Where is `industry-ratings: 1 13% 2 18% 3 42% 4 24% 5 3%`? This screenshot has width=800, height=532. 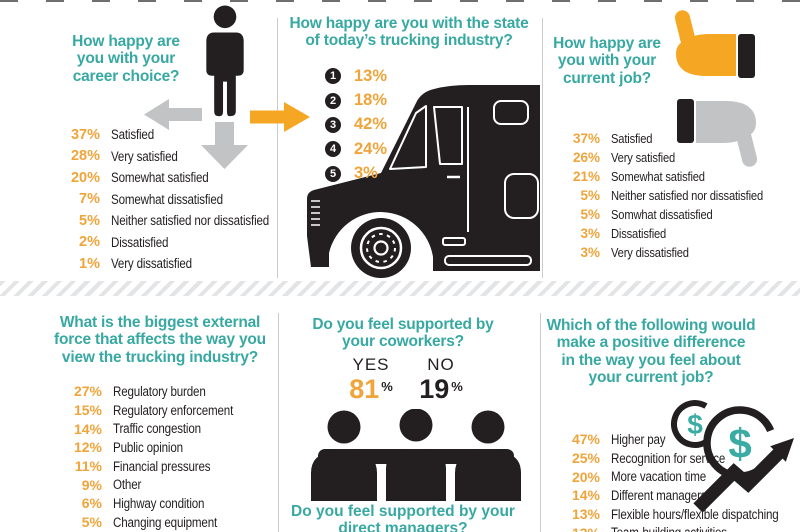 industry-ratings: 1 13% 2 18% 3 42% 4 24% 5 3% is located at coordinates (356, 125).